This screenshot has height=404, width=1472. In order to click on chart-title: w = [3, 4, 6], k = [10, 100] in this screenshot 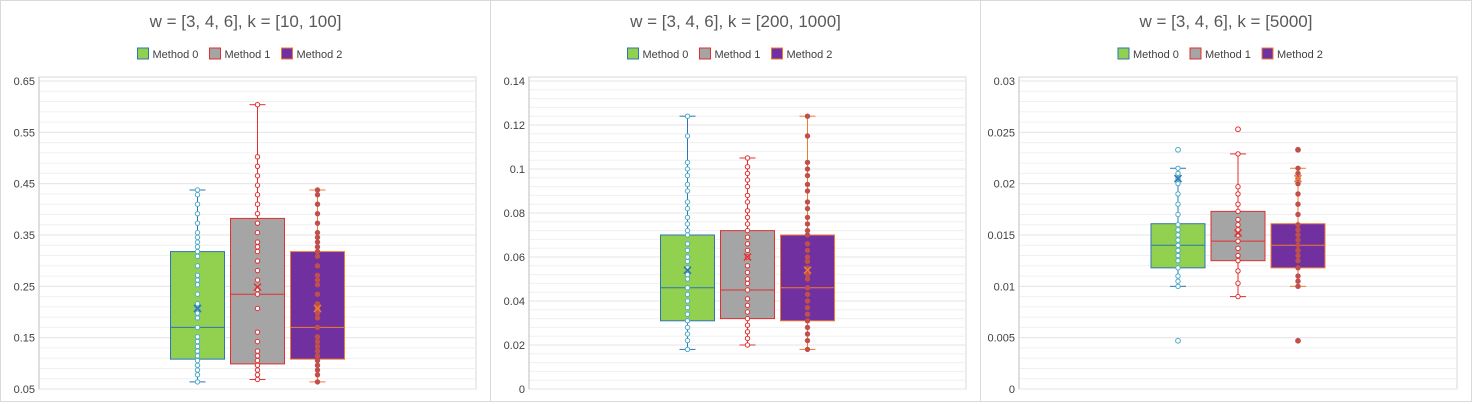, I will do `click(245, 21)`.